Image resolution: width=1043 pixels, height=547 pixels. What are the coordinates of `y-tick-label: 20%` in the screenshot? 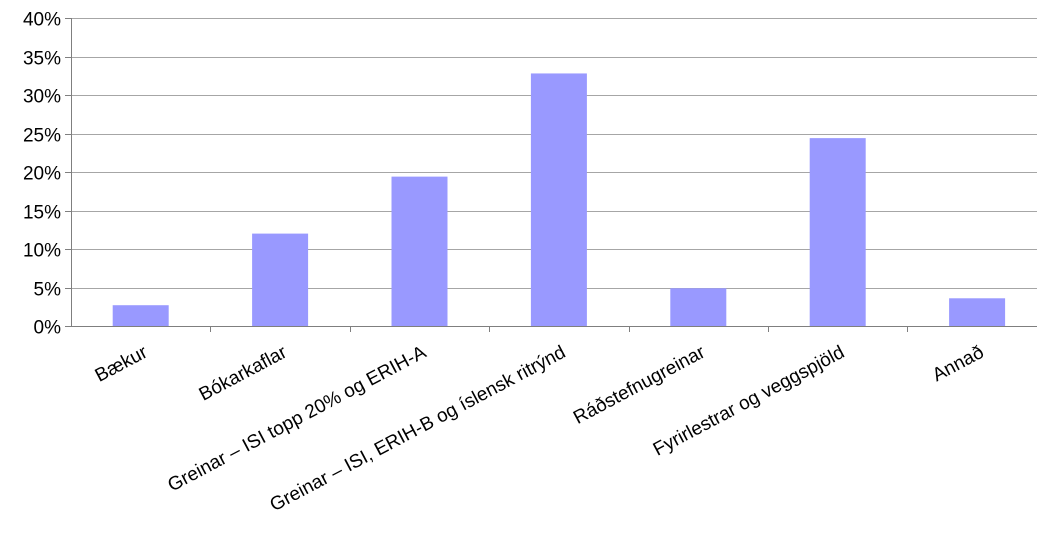 It's located at (42, 174).